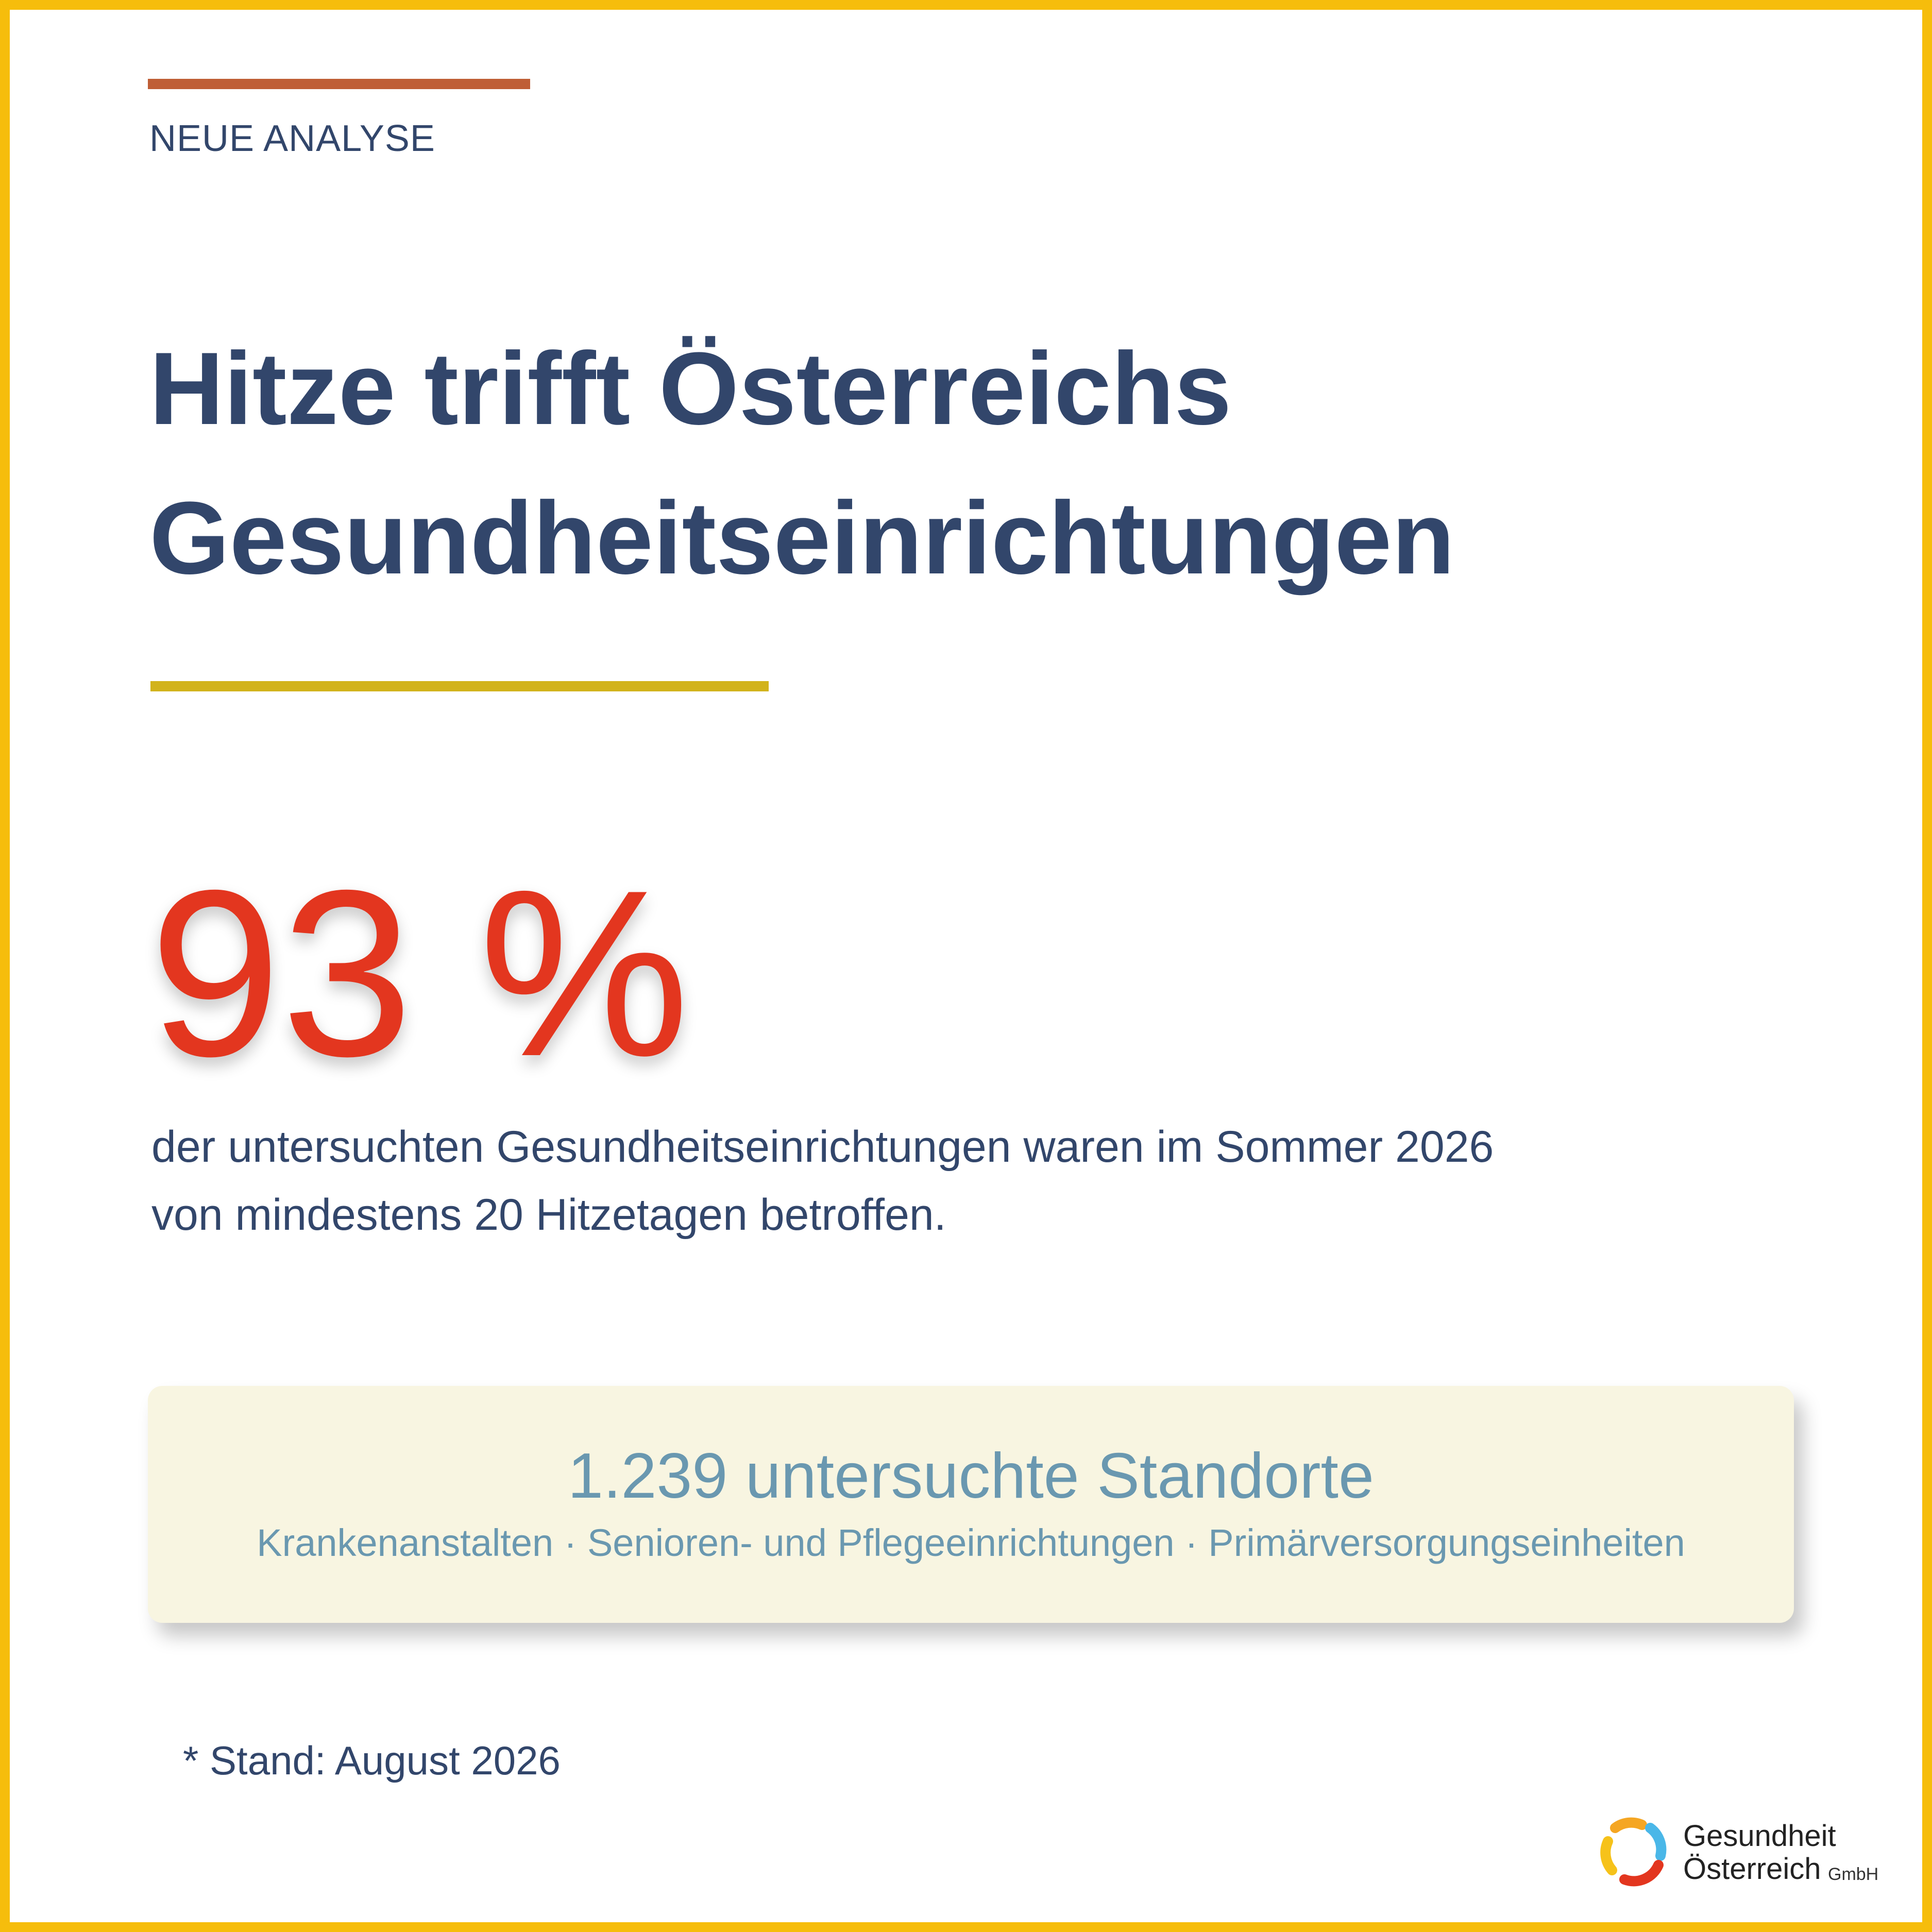 The image size is (1932, 1932). I want to click on description-line-2: von mindestens 20 Hitzetagen betroffen., so click(548, 1215).